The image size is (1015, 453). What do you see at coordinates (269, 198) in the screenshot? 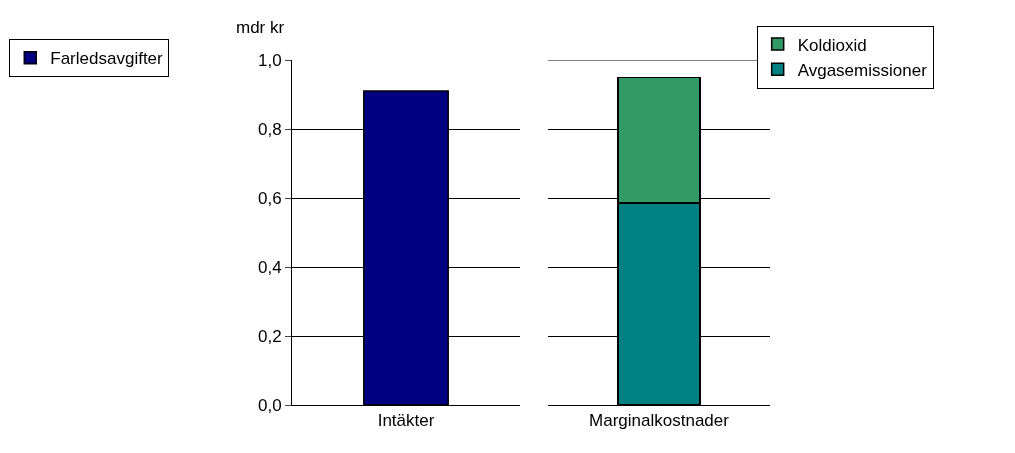
I see `y-tick-label: 0,6` at bounding box center [269, 198].